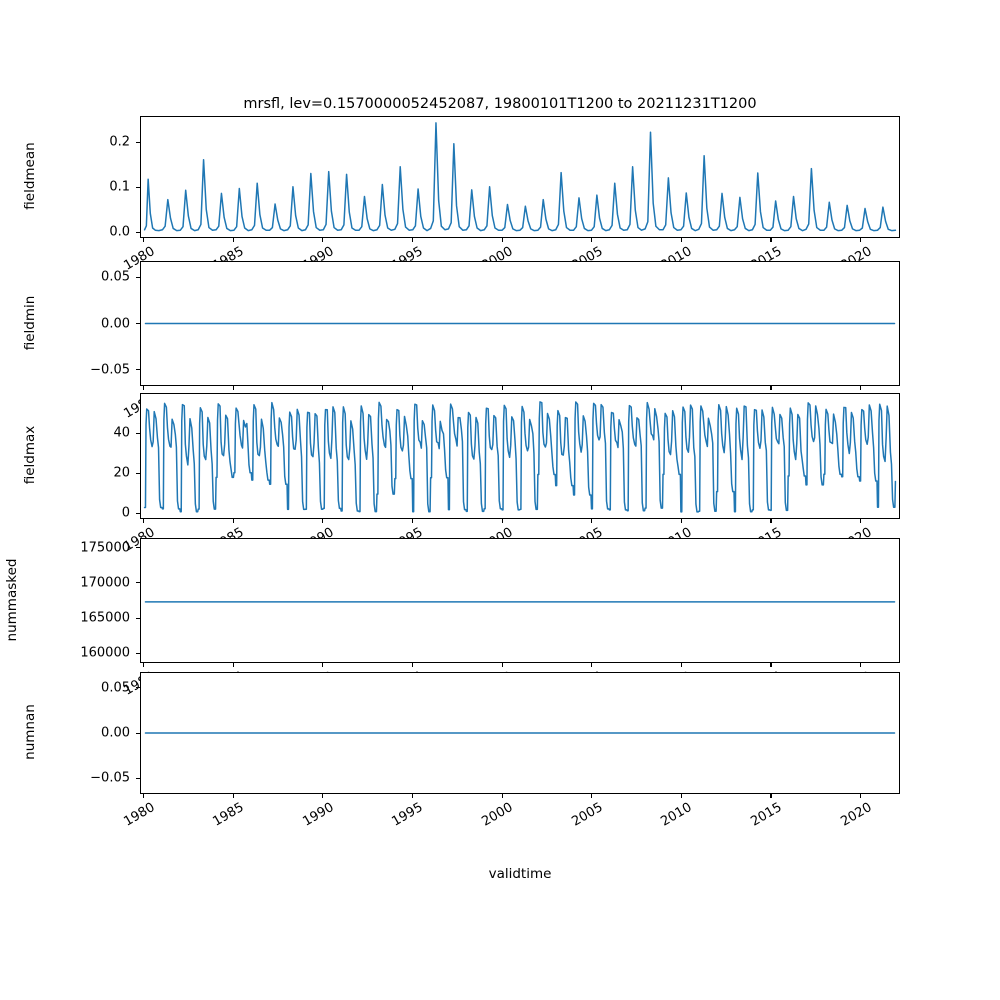  What do you see at coordinates (119, 187) in the screenshot?
I see `y-ticklabel-fieldmean-1: 0.1` at bounding box center [119, 187].